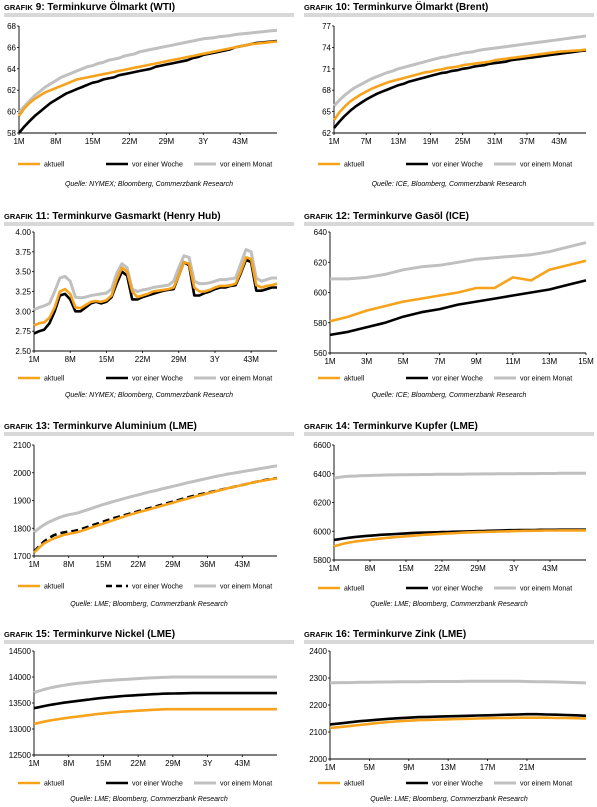 Image resolution: width=597 pixels, height=807 pixels. I want to click on y-tick-label: 64, so click(11, 69).